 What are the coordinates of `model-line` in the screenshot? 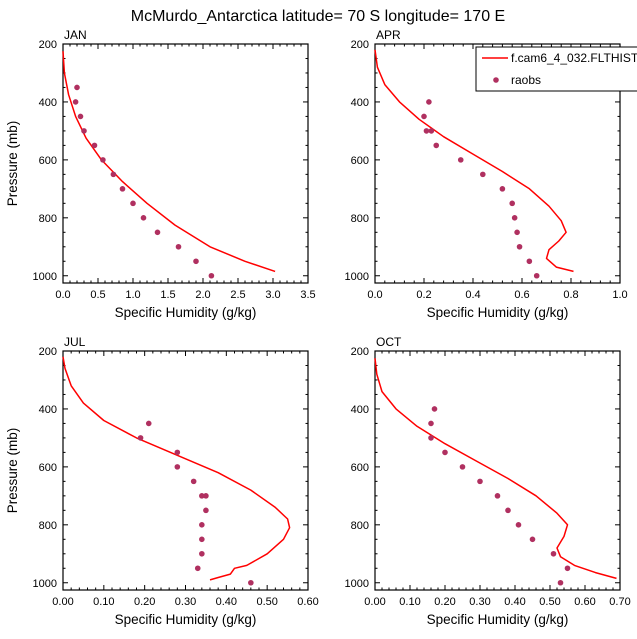 It's located at (495, 469).